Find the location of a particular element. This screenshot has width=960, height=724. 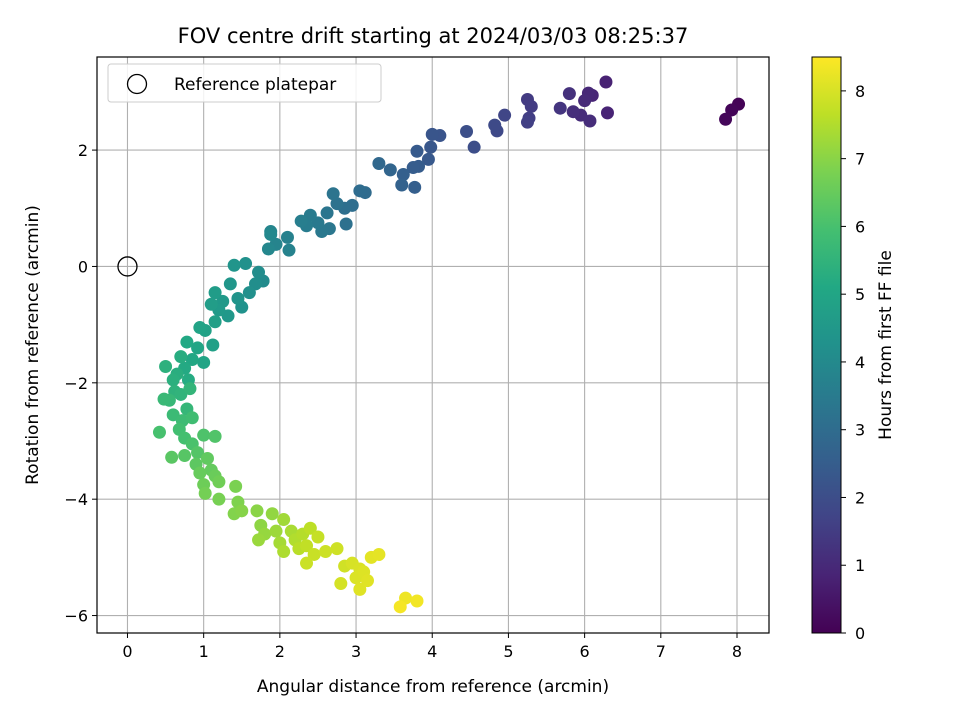

colorbar: 0 1 2 3 4 5 6 7 8 Hours from first FF file is located at coordinates (853, 349).